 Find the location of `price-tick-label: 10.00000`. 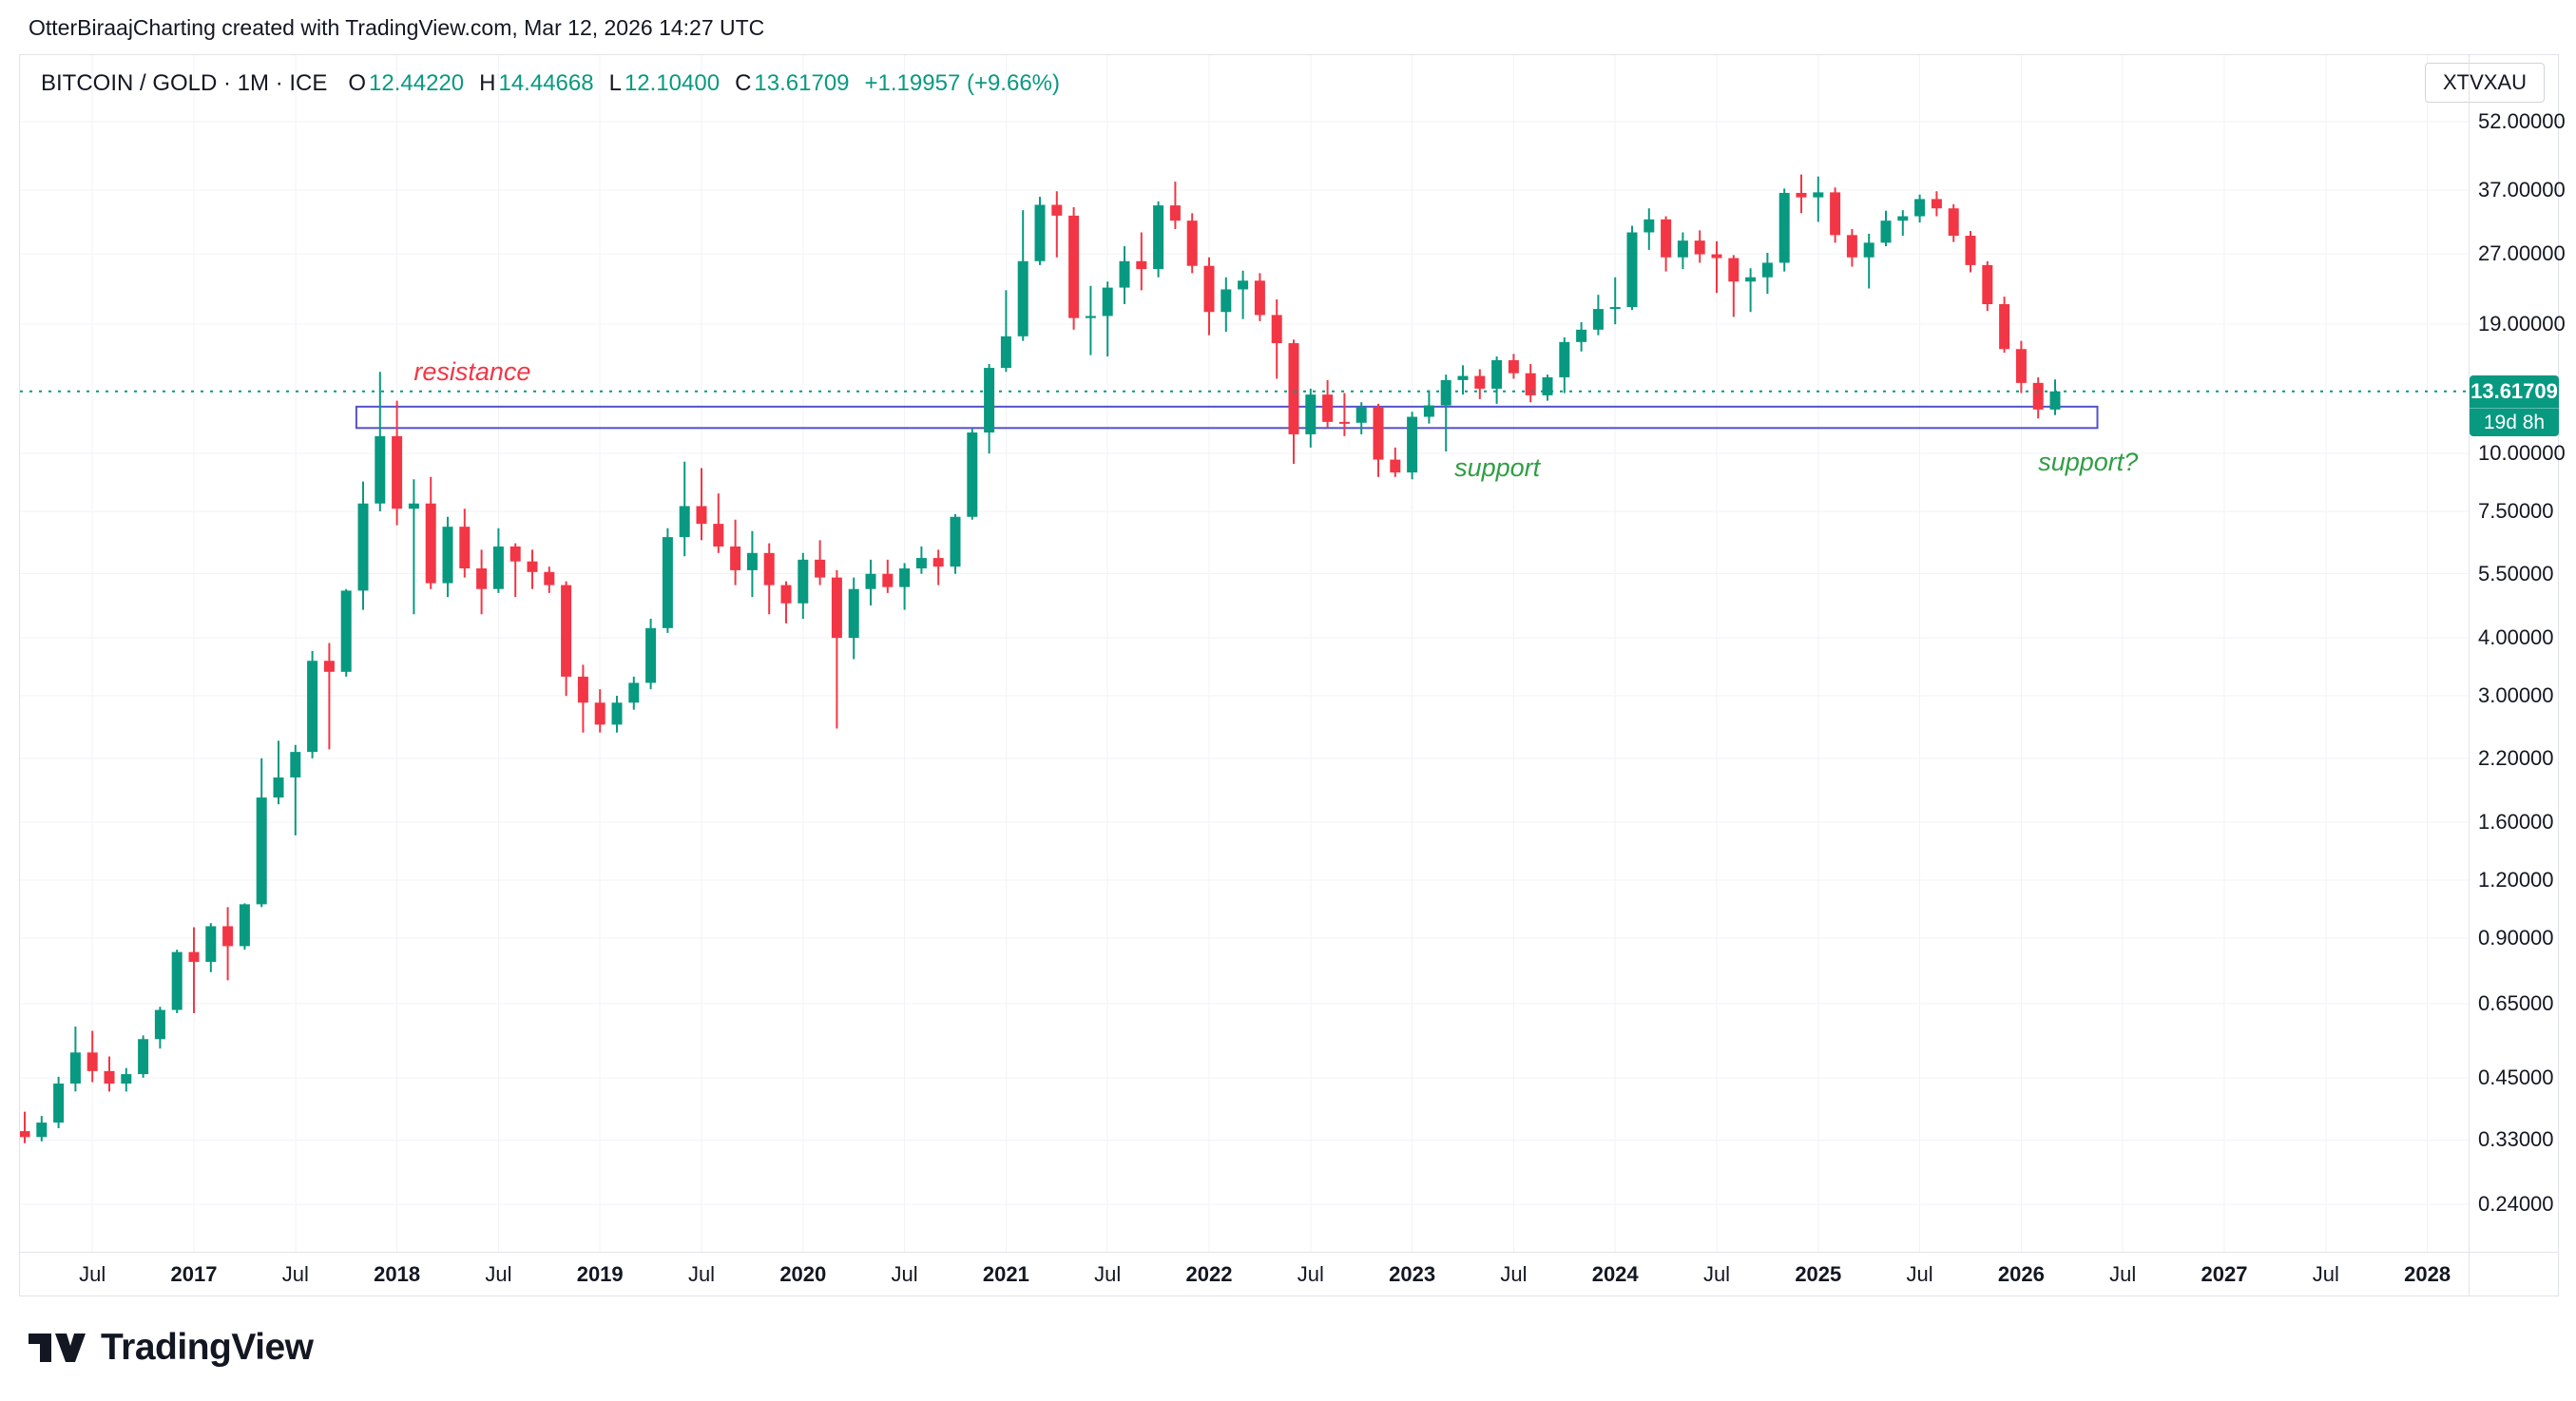

price-tick-label: 10.00000 is located at coordinates (2522, 453).